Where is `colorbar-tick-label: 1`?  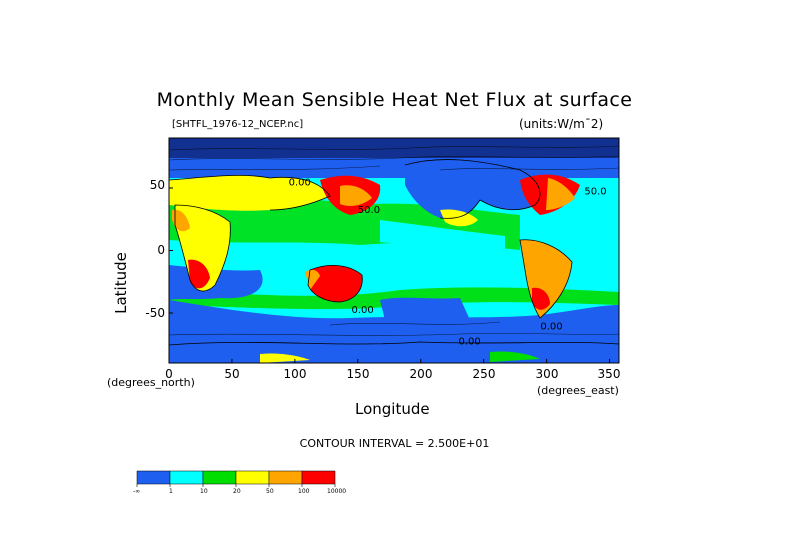 colorbar-tick-label: 1 is located at coordinates (171, 491).